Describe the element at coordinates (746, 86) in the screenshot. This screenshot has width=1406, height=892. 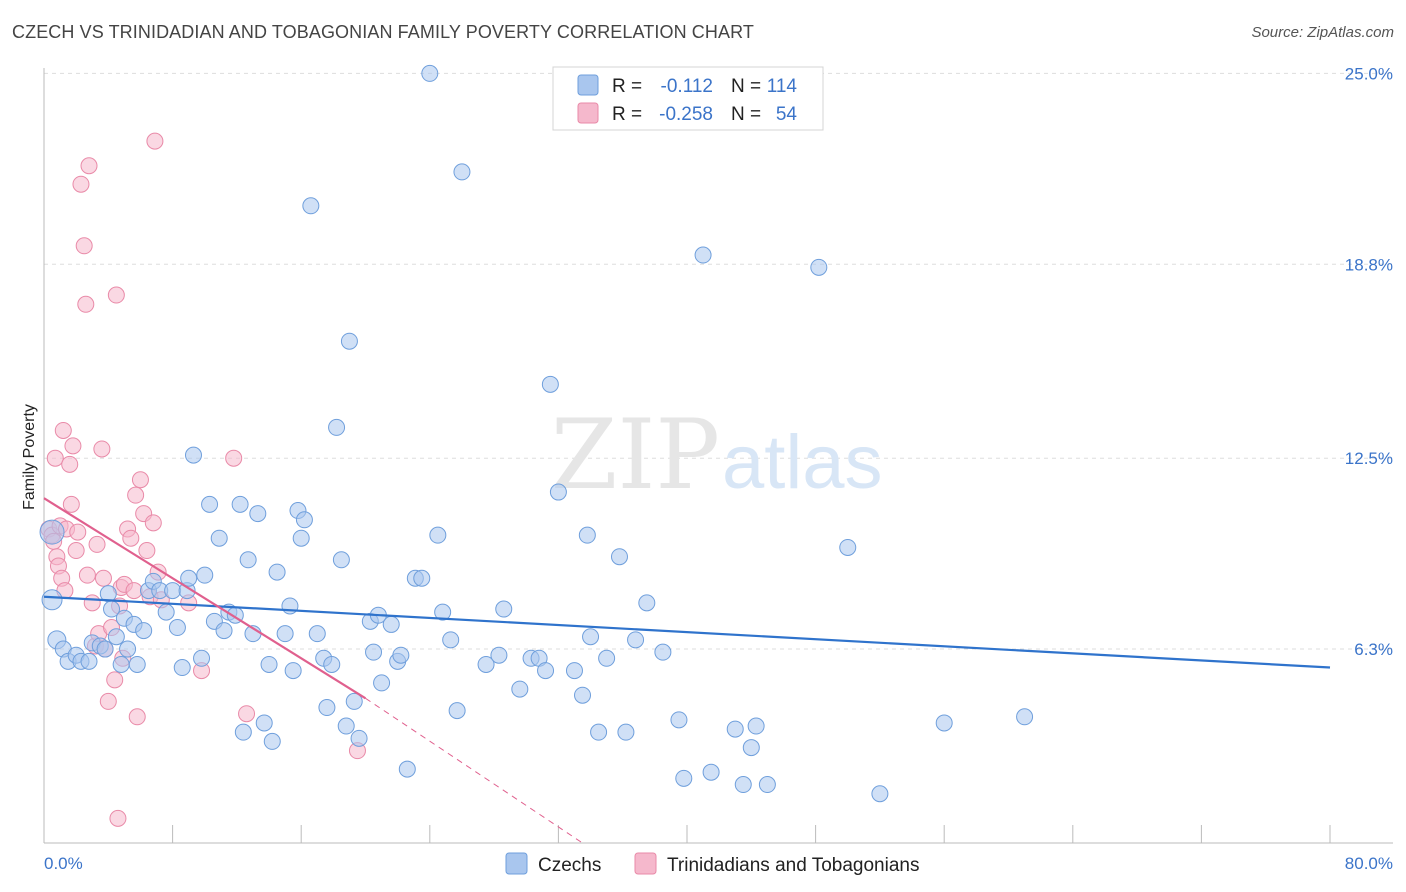
I see `legend-czech-n-label: N =` at that location.